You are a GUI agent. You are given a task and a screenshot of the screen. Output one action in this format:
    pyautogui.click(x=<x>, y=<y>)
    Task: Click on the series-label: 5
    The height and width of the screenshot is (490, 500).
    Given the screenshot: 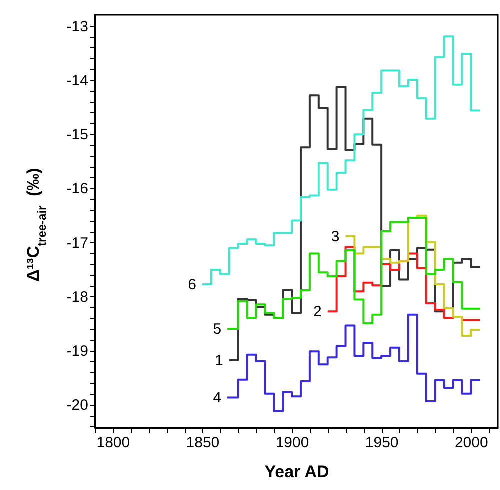 What is the action you would take?
    pyautogui.click(x=217, y=329)
    